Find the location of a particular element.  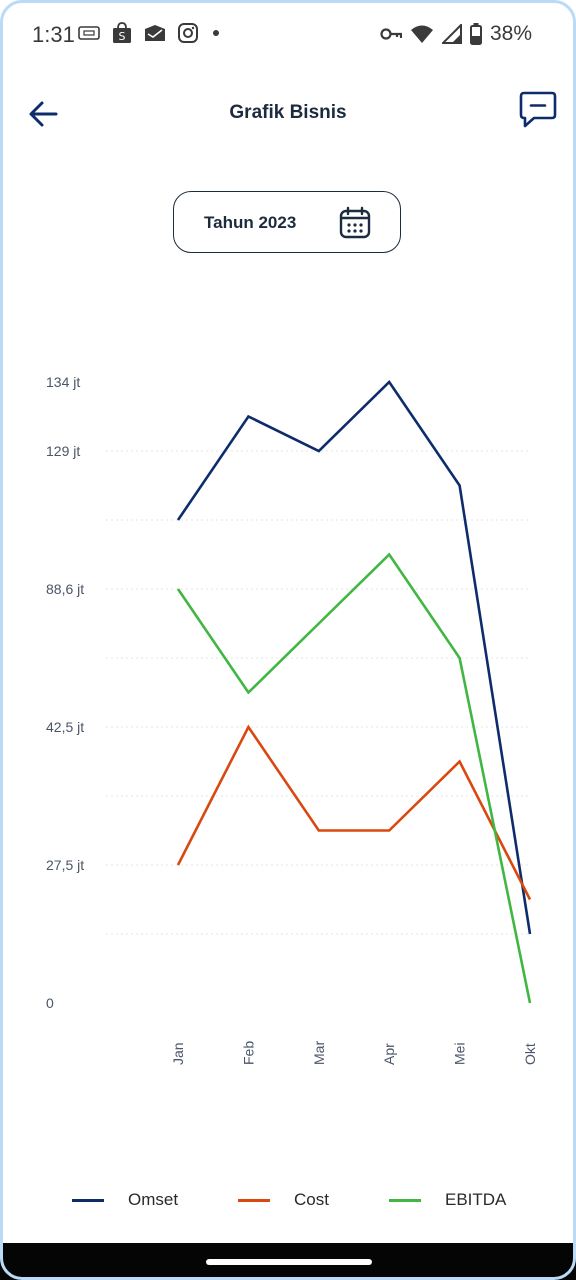

status-time: 1:31 is located at coordinates (53, 34).